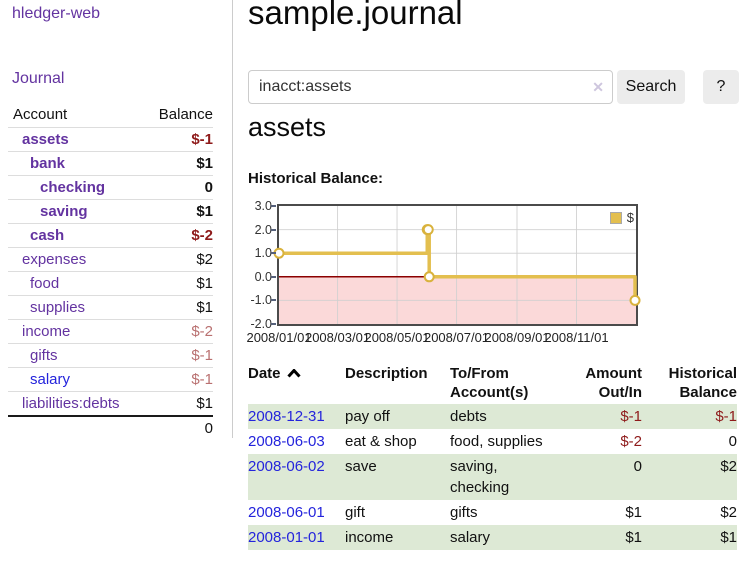 Image resolution: width=742 pixels, height=582 pixels. What do you see at coordinates (369, 537) in the screenshot?
I see `transaction-description: income` at bounding box center [369, 537].